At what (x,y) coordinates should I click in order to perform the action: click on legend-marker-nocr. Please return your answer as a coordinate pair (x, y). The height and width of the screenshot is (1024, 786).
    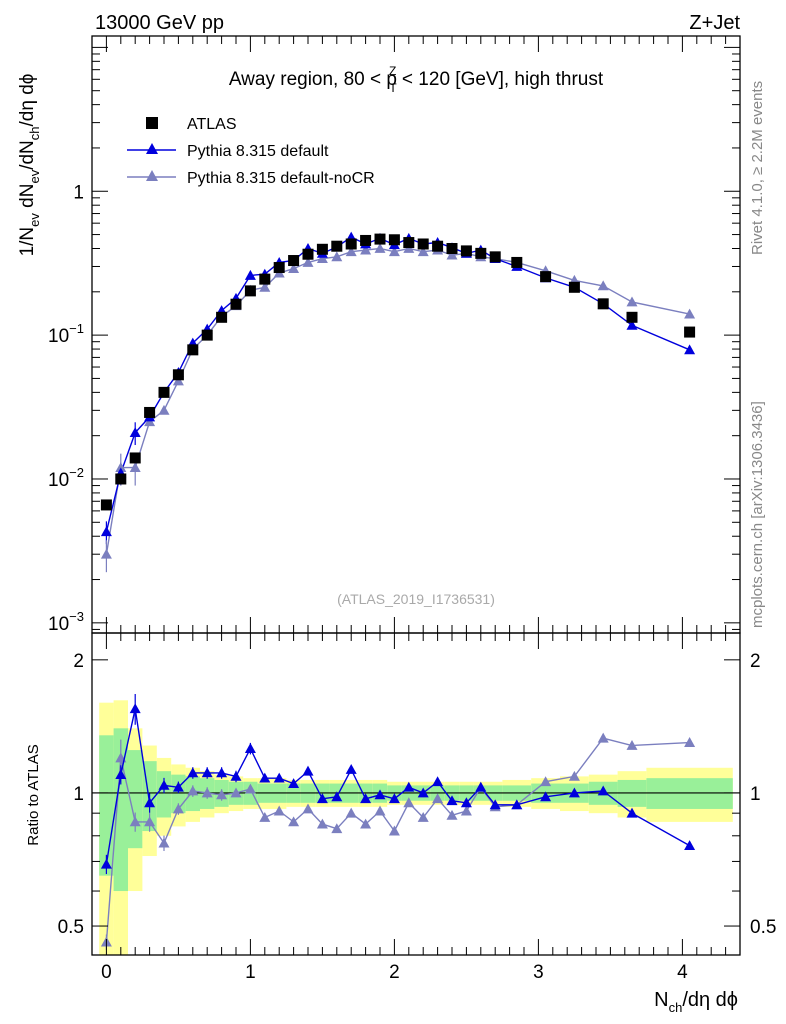
    Looking at the image, I should click on (152, 175).